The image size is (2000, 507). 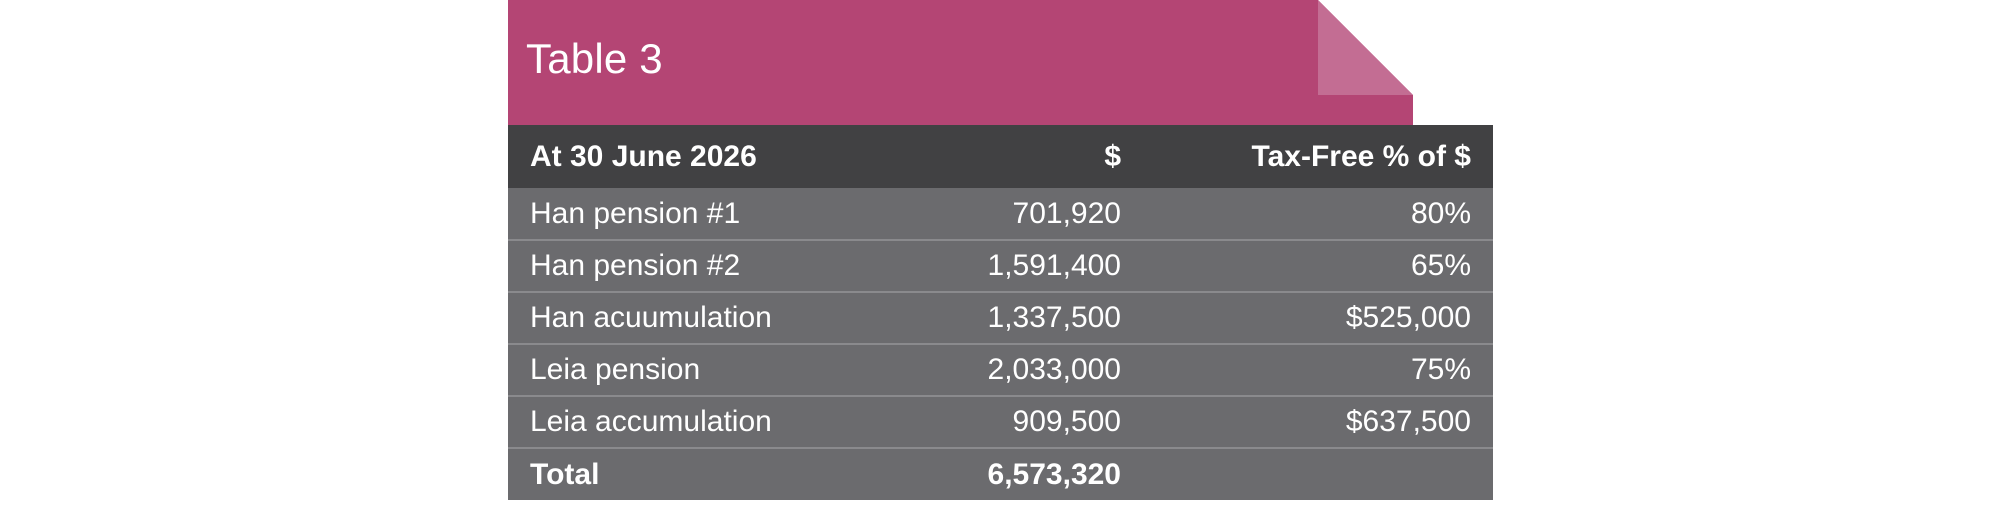 I want to click on table-row: Han pension #2 1,591,400 65%, so click(x=1000, y=266).